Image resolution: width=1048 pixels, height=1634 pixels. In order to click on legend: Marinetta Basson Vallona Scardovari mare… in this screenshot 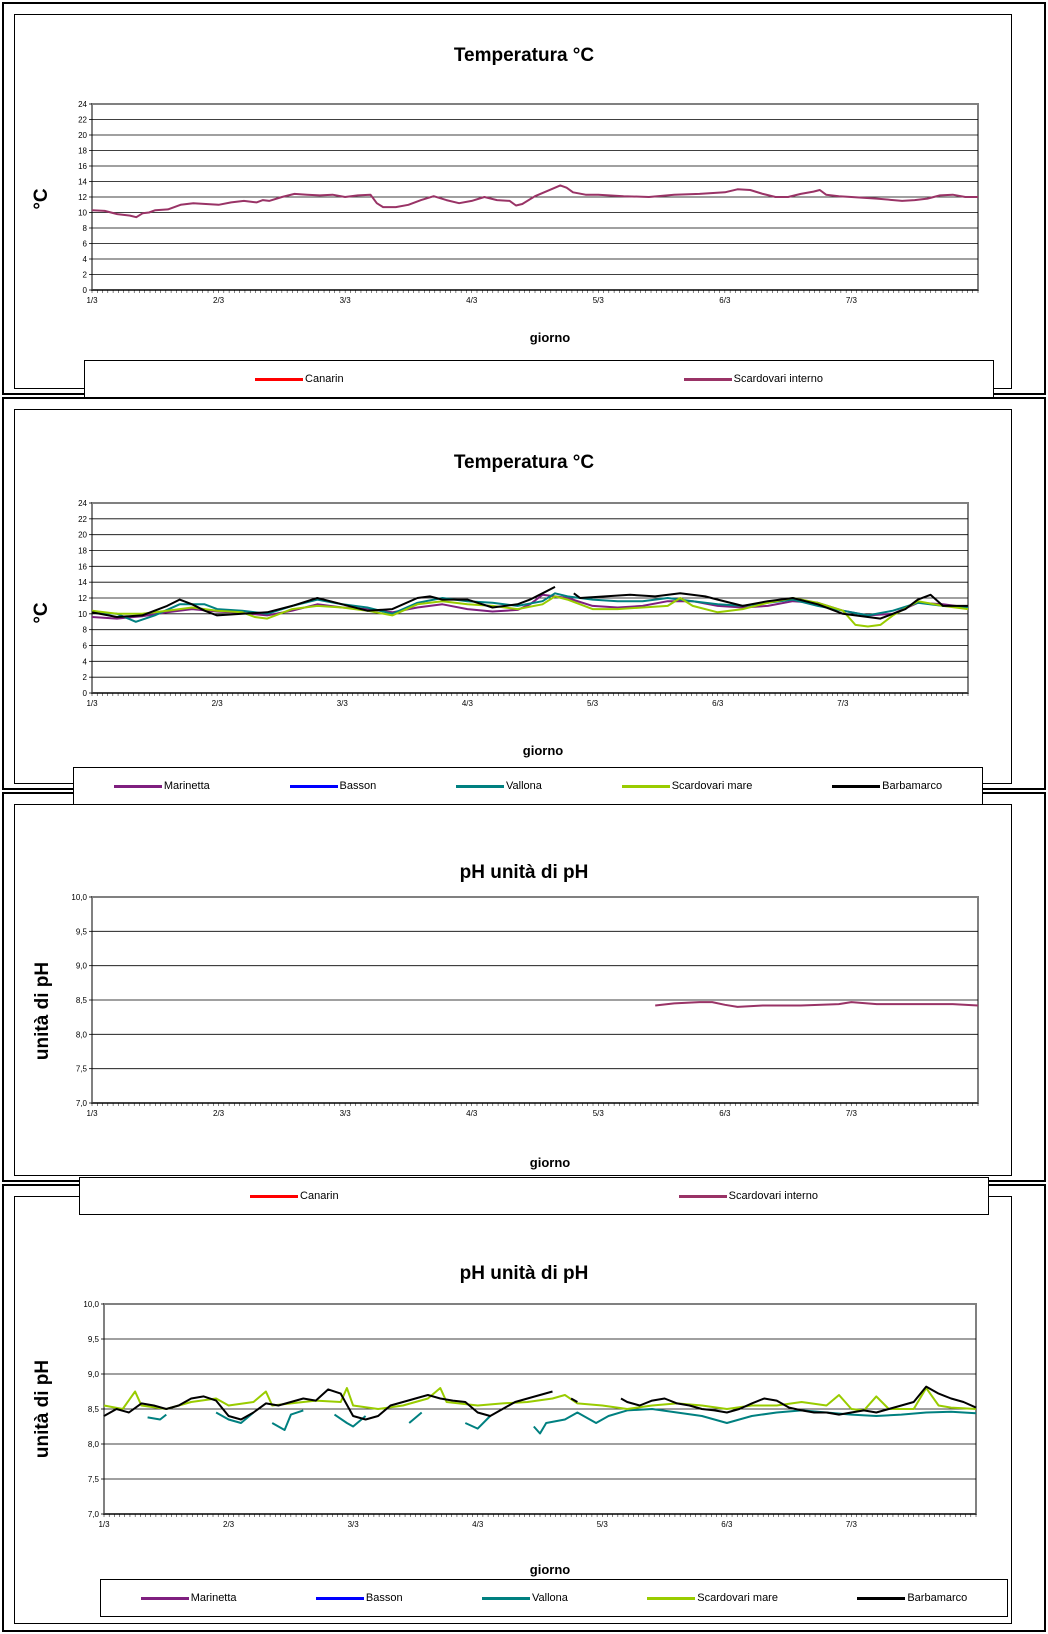, I will do `click(554, 1598)`.